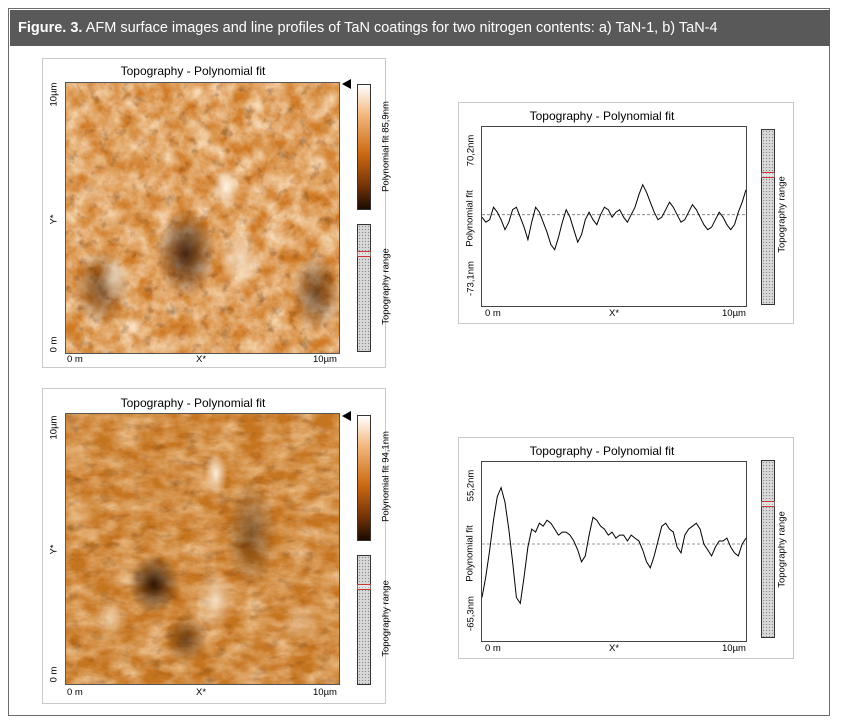 This screenshot has width=842, height=724. Describe the element at coordinates (201, 692) in the screenshot. I see `image-x-mid-label-b: X*` at that location.